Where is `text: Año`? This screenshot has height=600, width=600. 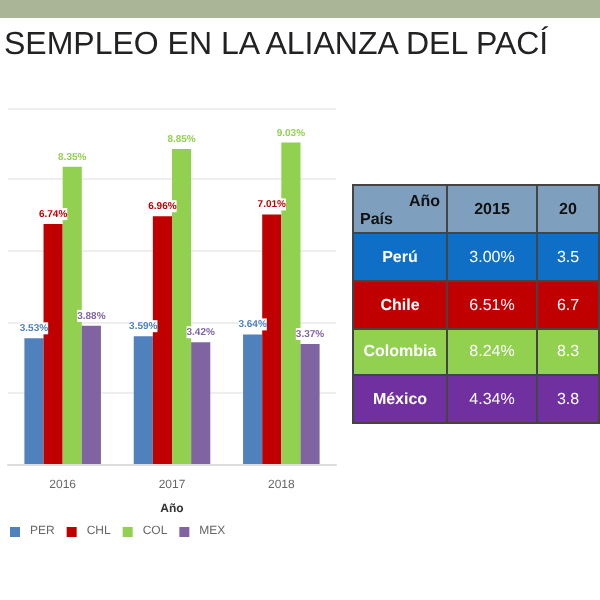 text: Año is located at coordinates (424, 200).